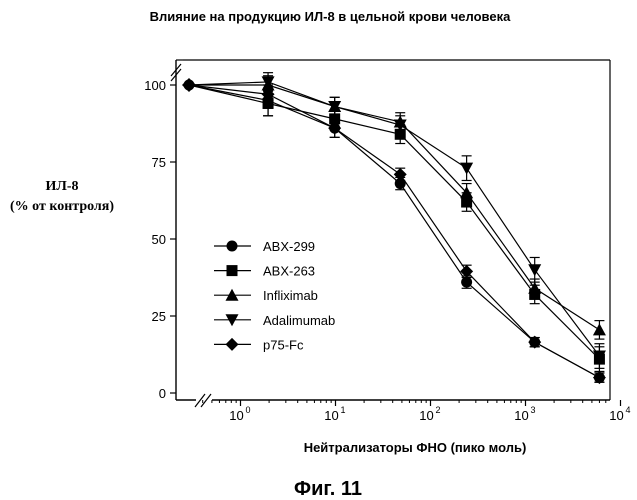 The width and height of the screenshot is (637, 500). What do you see at coordinates (283, 344) in the screenshot?
I see `legend-label-p75-Fc: p75-Fc` at bounding box center [283, 344].